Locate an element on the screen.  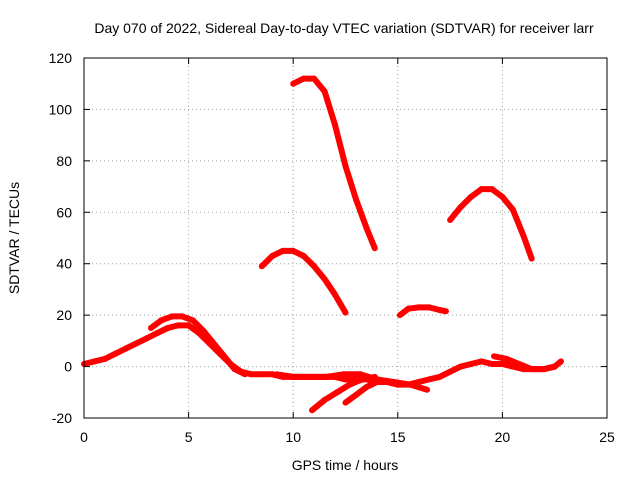
x-tick-label: 0 is located at coordinates (84, 437).